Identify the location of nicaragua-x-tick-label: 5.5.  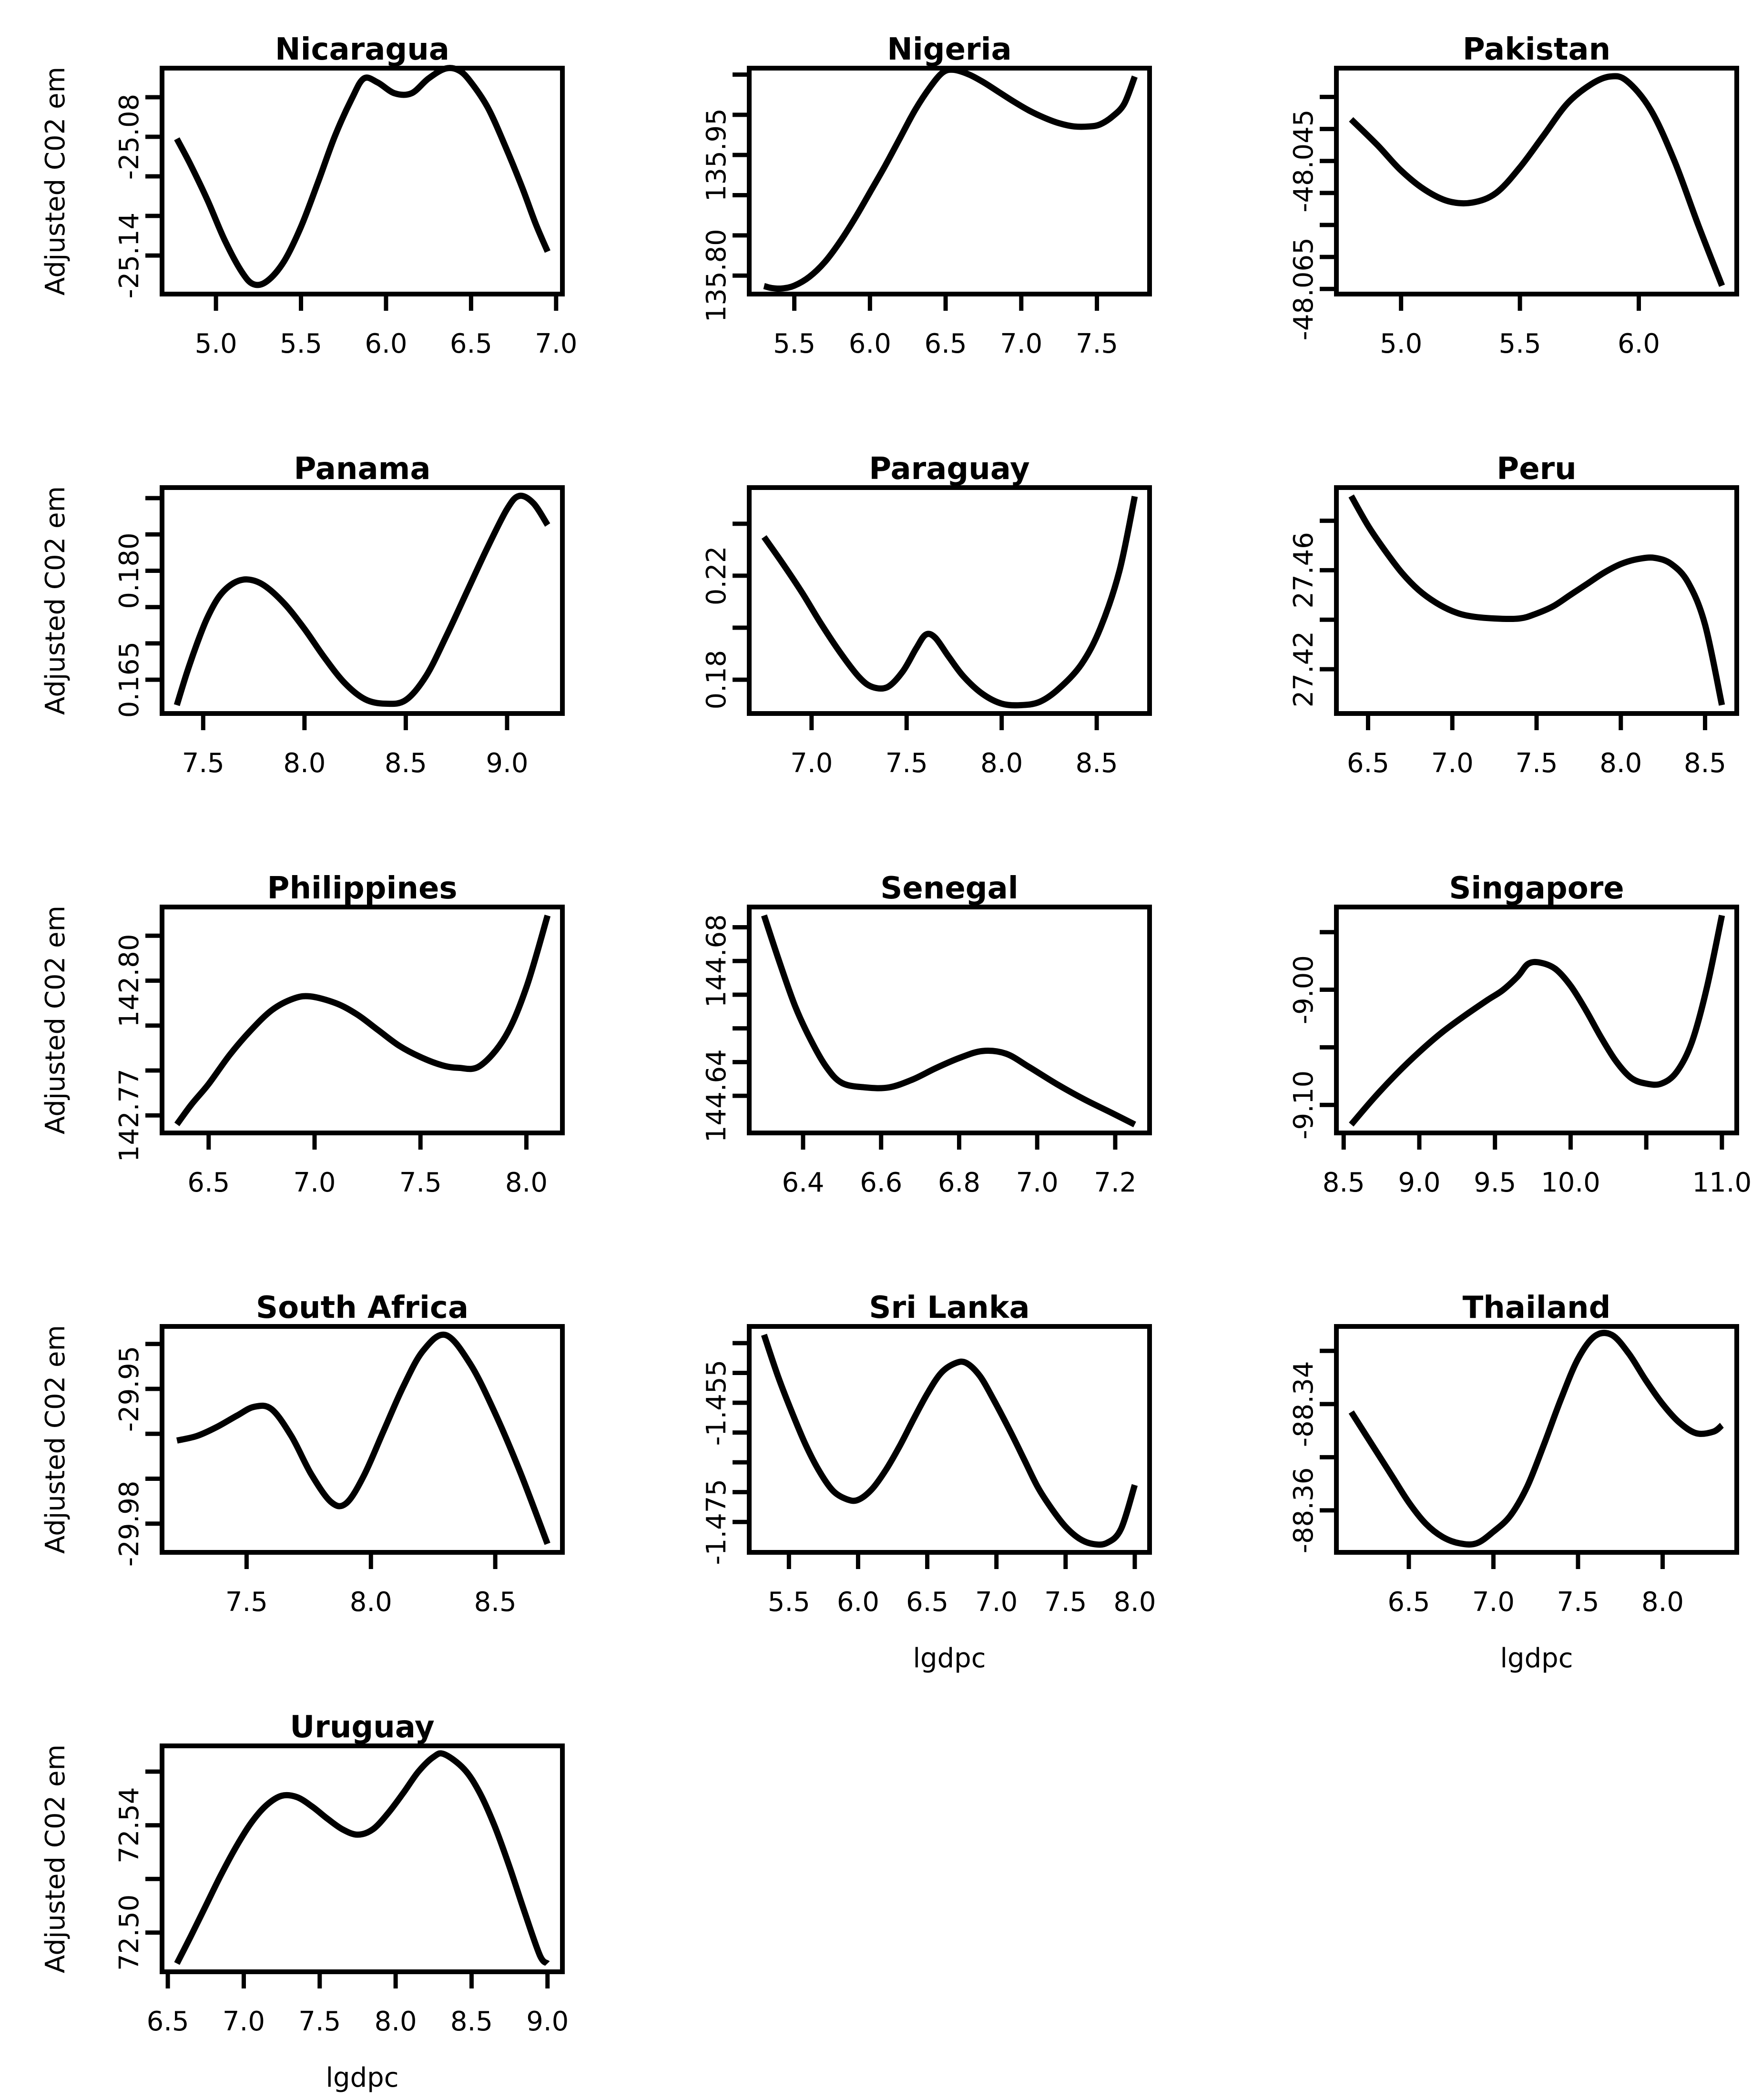
(301, 343).